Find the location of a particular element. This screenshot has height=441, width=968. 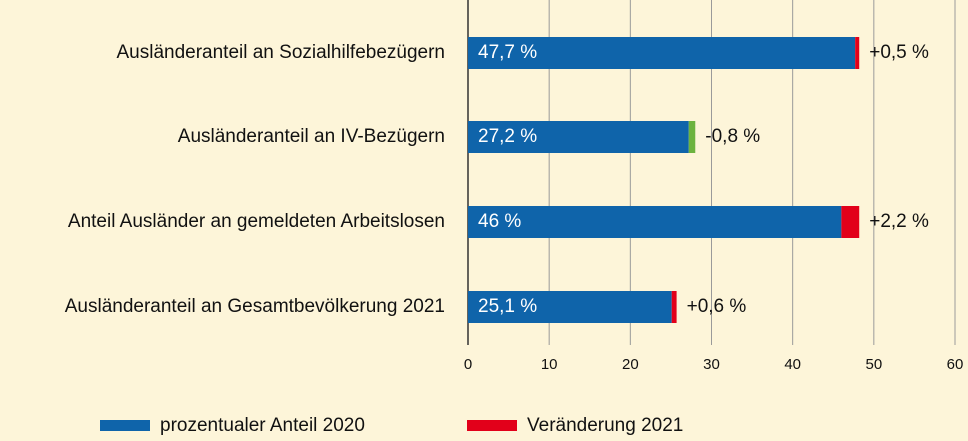

change-label: +0,5 % is located at coordinates (899, 52).